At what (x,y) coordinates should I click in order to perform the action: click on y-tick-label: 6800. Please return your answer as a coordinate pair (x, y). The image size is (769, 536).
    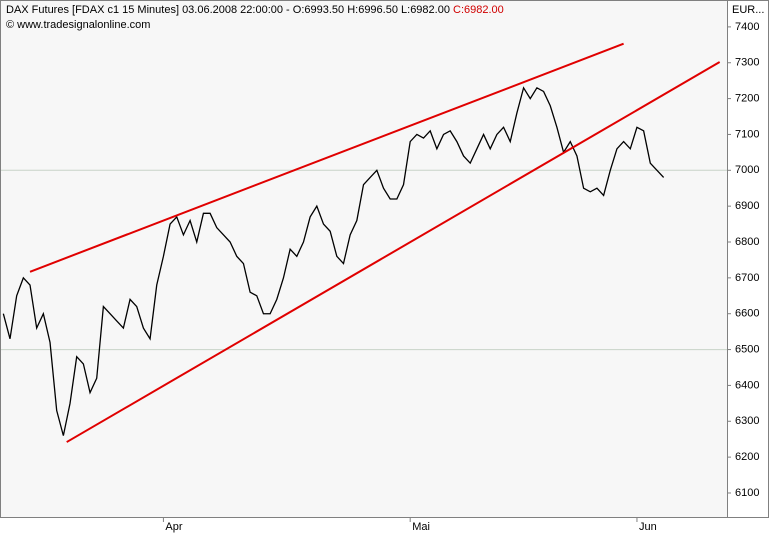
    Looking at the image, I should click on (747, 242).